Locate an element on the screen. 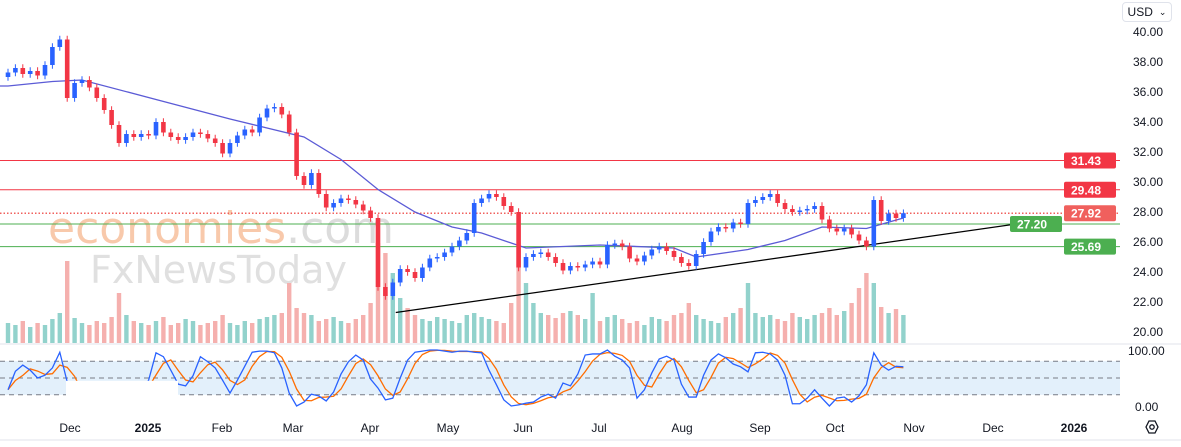  currency-button: USD ⌄ is located at coordinates (1147, 12).